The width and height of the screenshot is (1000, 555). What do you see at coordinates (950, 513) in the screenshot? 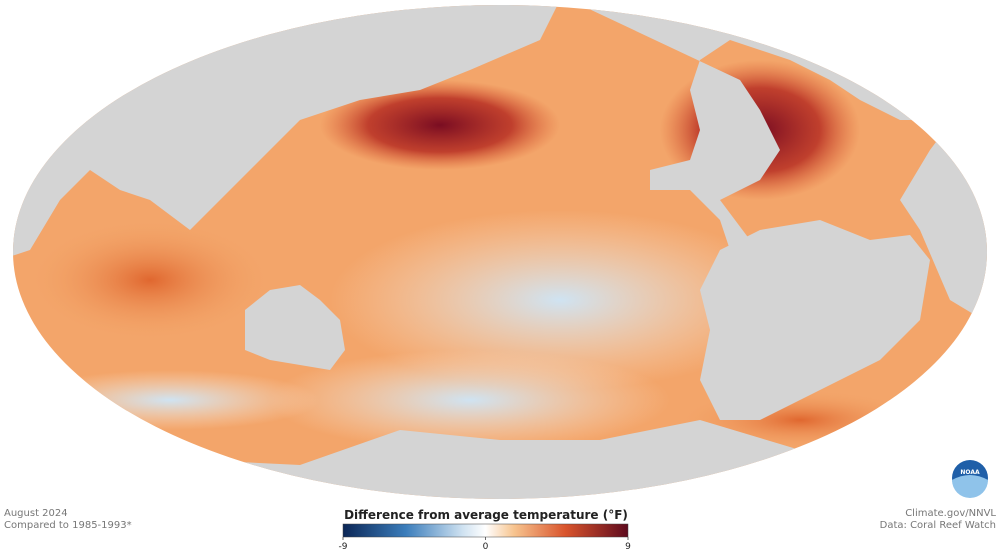
I see `source: Climate.gov/NNVL` at bounding box center [950, 513].